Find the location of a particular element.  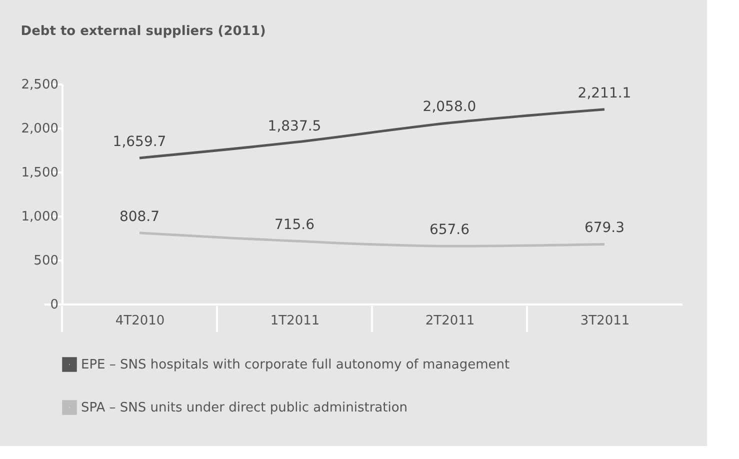

y-tick-label: 2,500 is located at coordinates (39, 85).